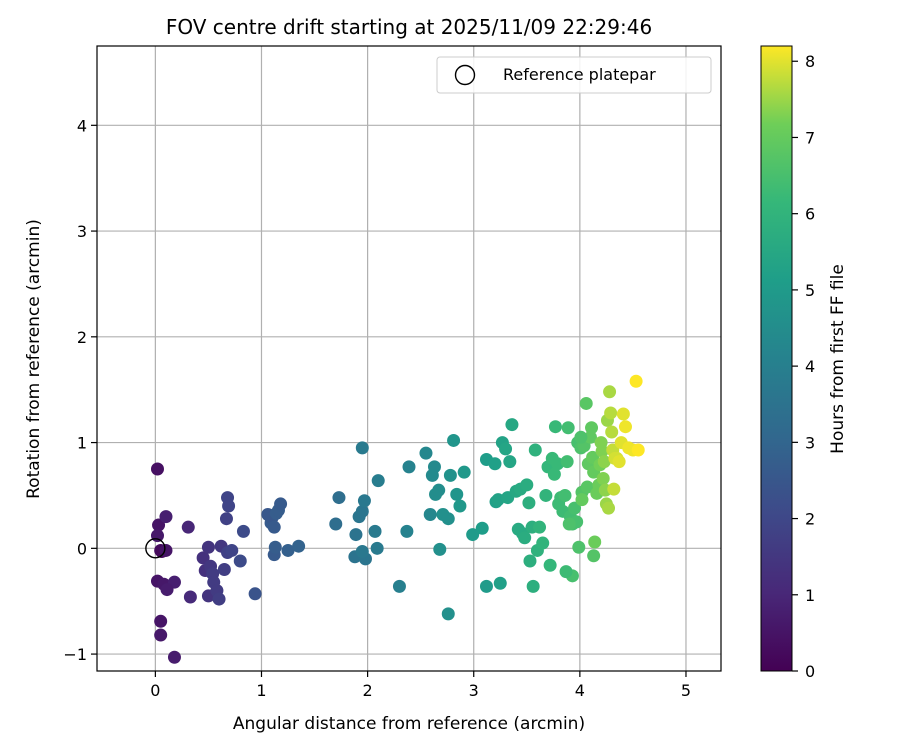  What do you see at coordinates (82, 443) in the screenshot?
I see `y-tick-label: 1` at bounding box center [82, 443].